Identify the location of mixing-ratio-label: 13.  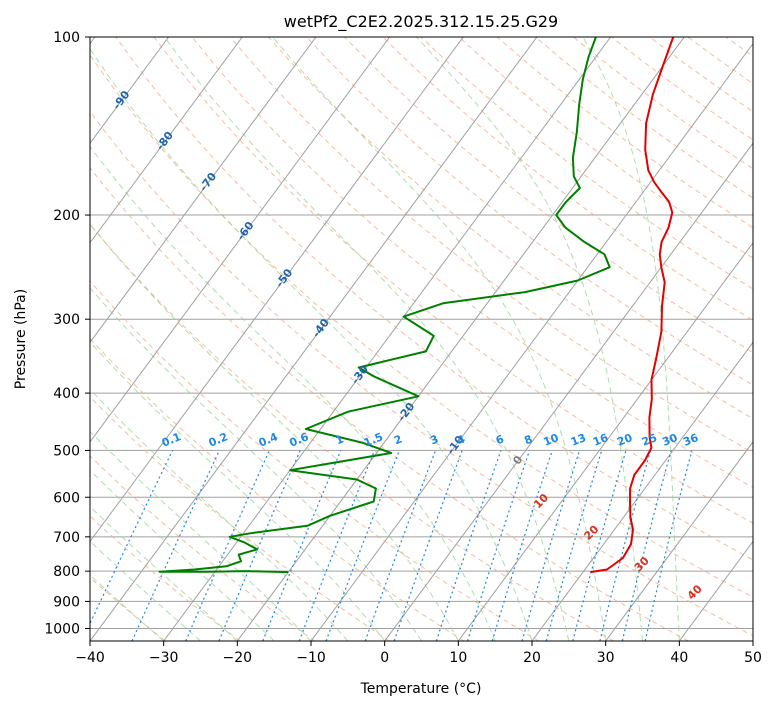
(578, 440).